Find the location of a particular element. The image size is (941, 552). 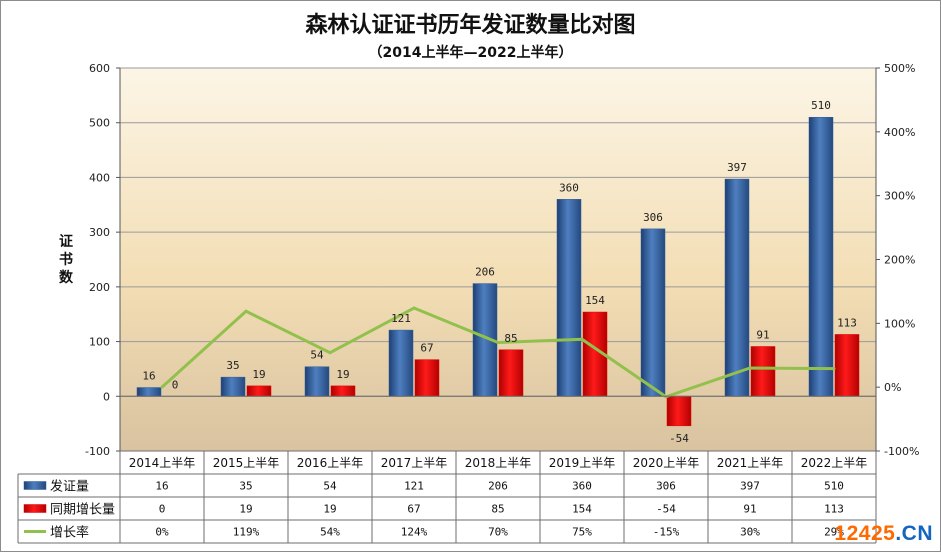

y-tick-label: 100 is located at coordinates (99, 342).